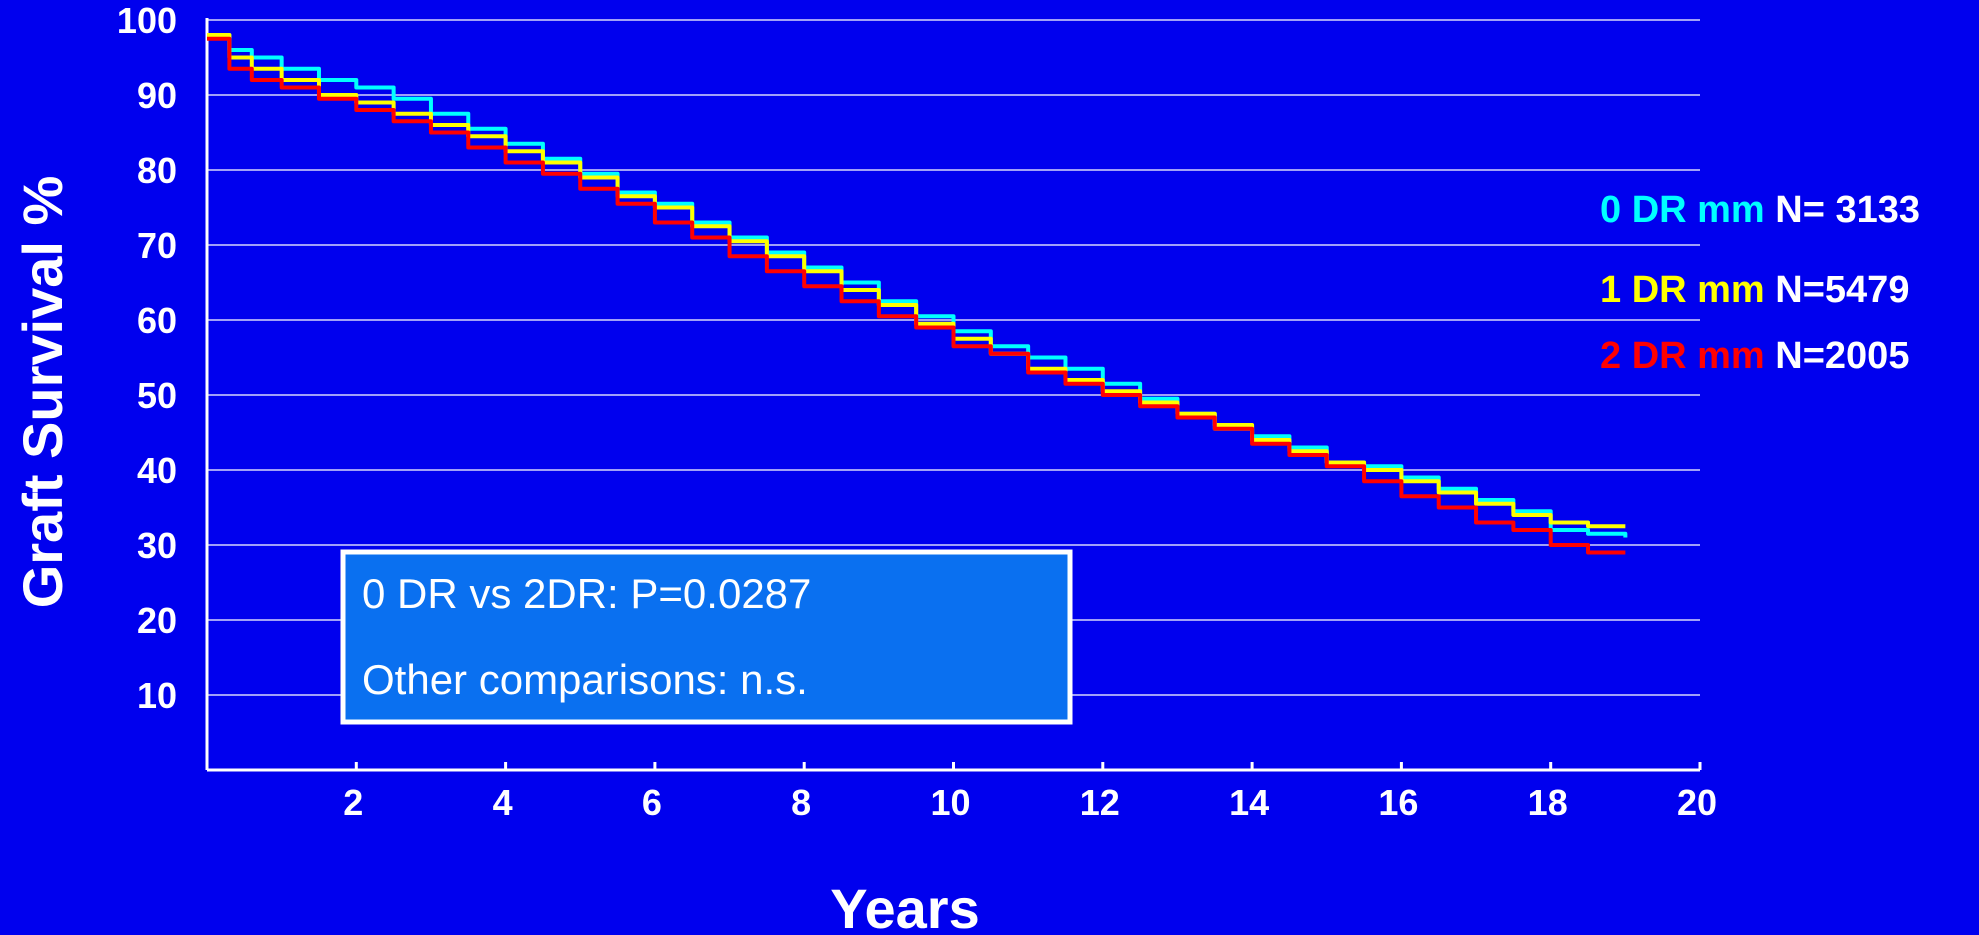 This screenshot has height=935, width=1979. What do you see at coordinates (1687, 210) in the screenshot?
I see `legend-series-name-0: 0 DR mm` at bounding box center [1687, 210].